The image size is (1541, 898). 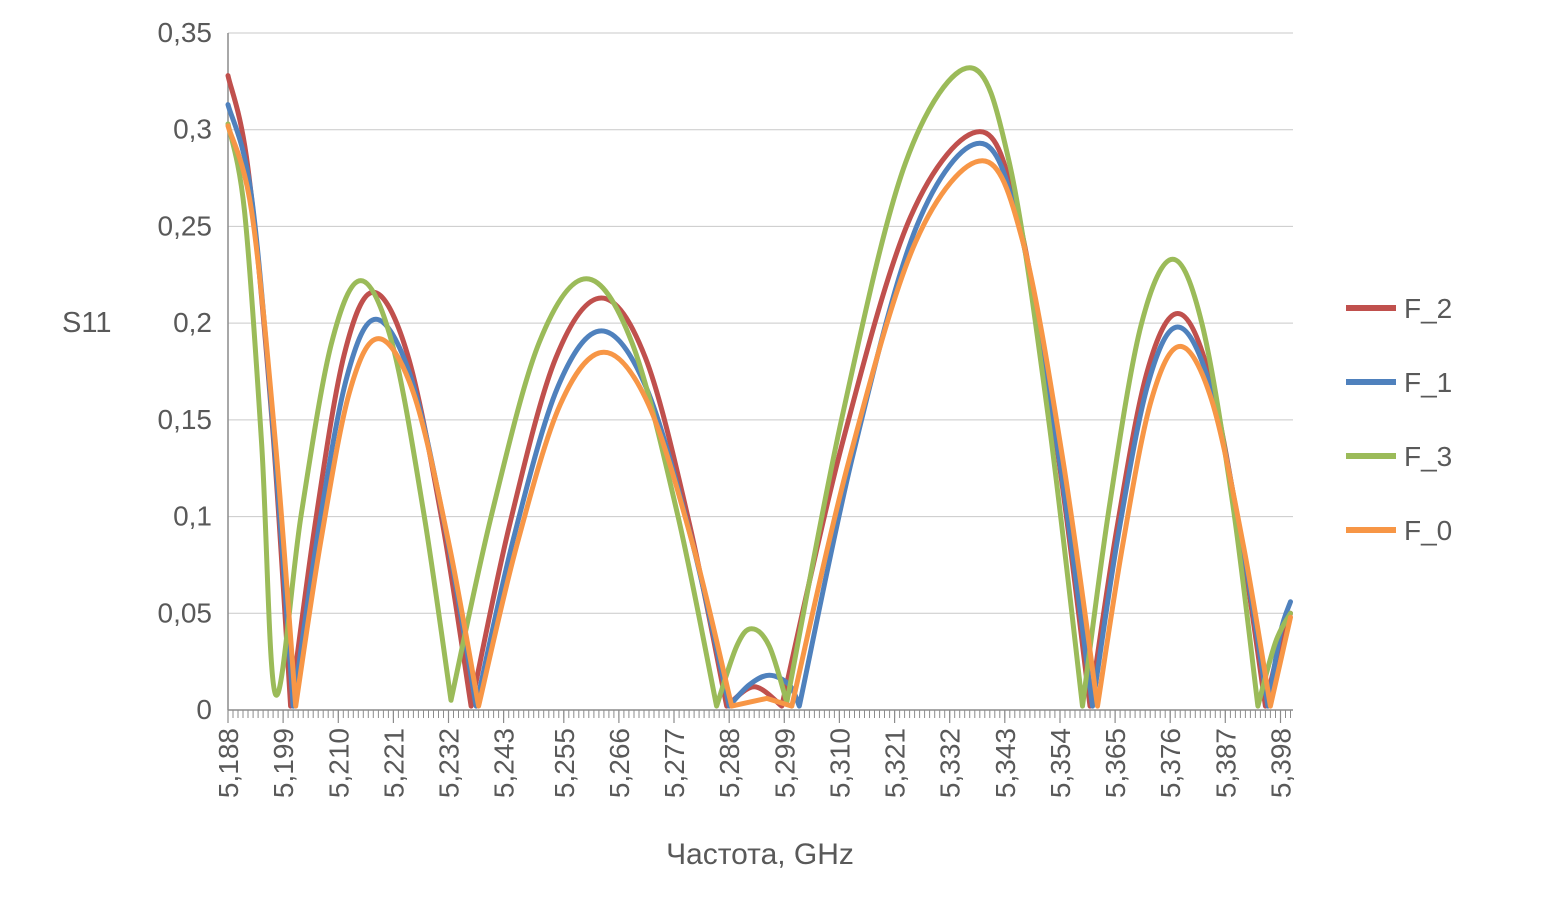 I want to click on x-axis-tick-label: 5,266, so click(x=619, y=763).